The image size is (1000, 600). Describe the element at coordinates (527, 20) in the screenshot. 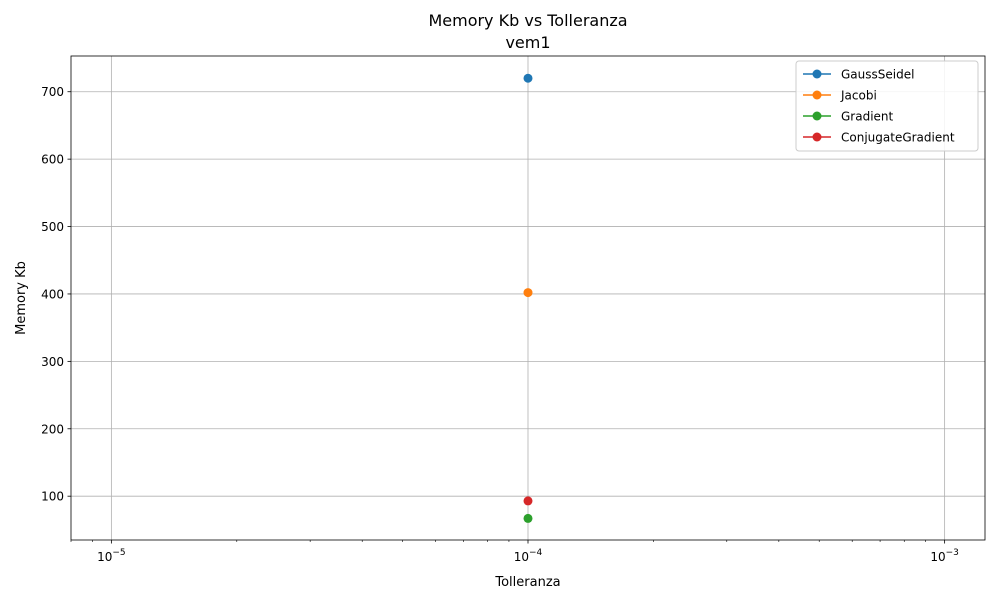

I see `chart-title: Memory Kb vs Tolleranza` at that location.